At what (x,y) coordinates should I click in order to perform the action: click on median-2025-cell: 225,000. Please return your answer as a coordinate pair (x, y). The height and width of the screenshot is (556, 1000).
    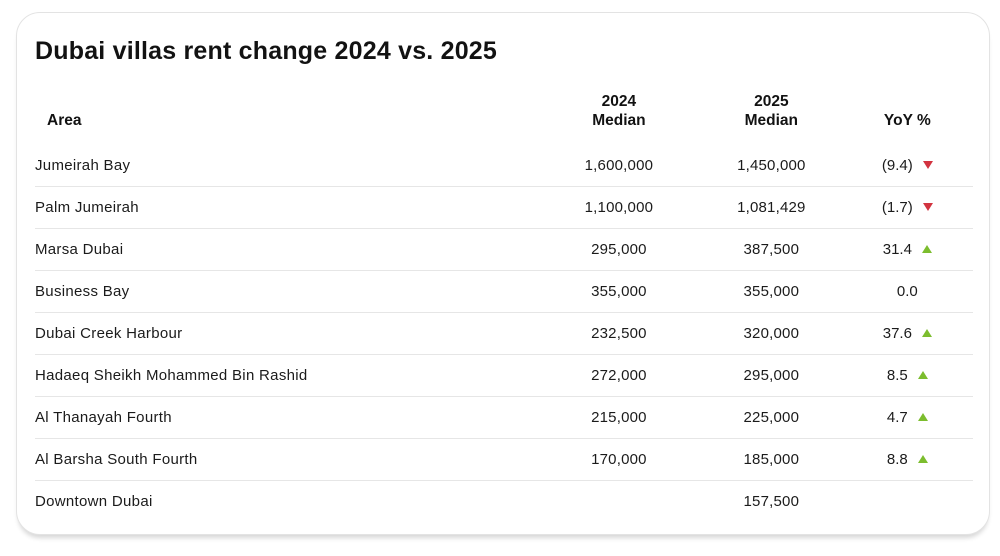
    Looking at the image, I should click on (771, 417).